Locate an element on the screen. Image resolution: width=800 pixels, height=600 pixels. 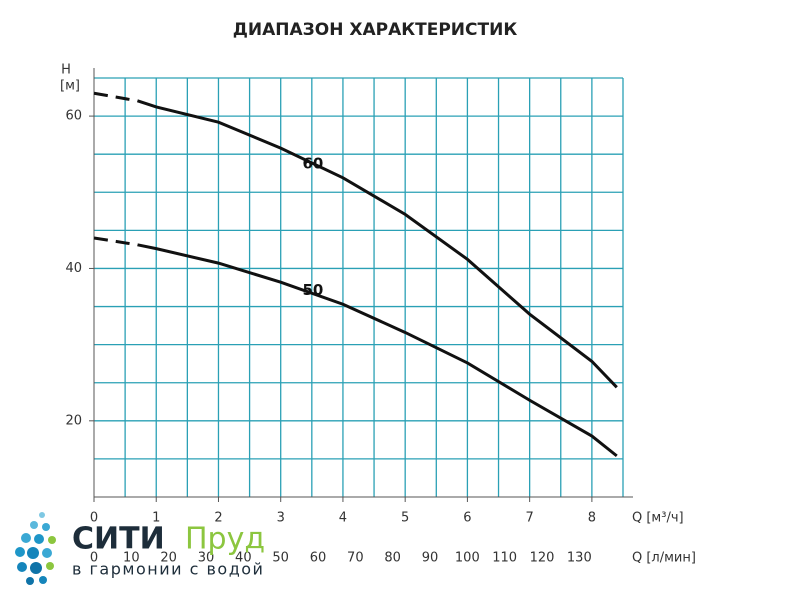
x2-tick-label: 70 is located at coordinates (355, 558).